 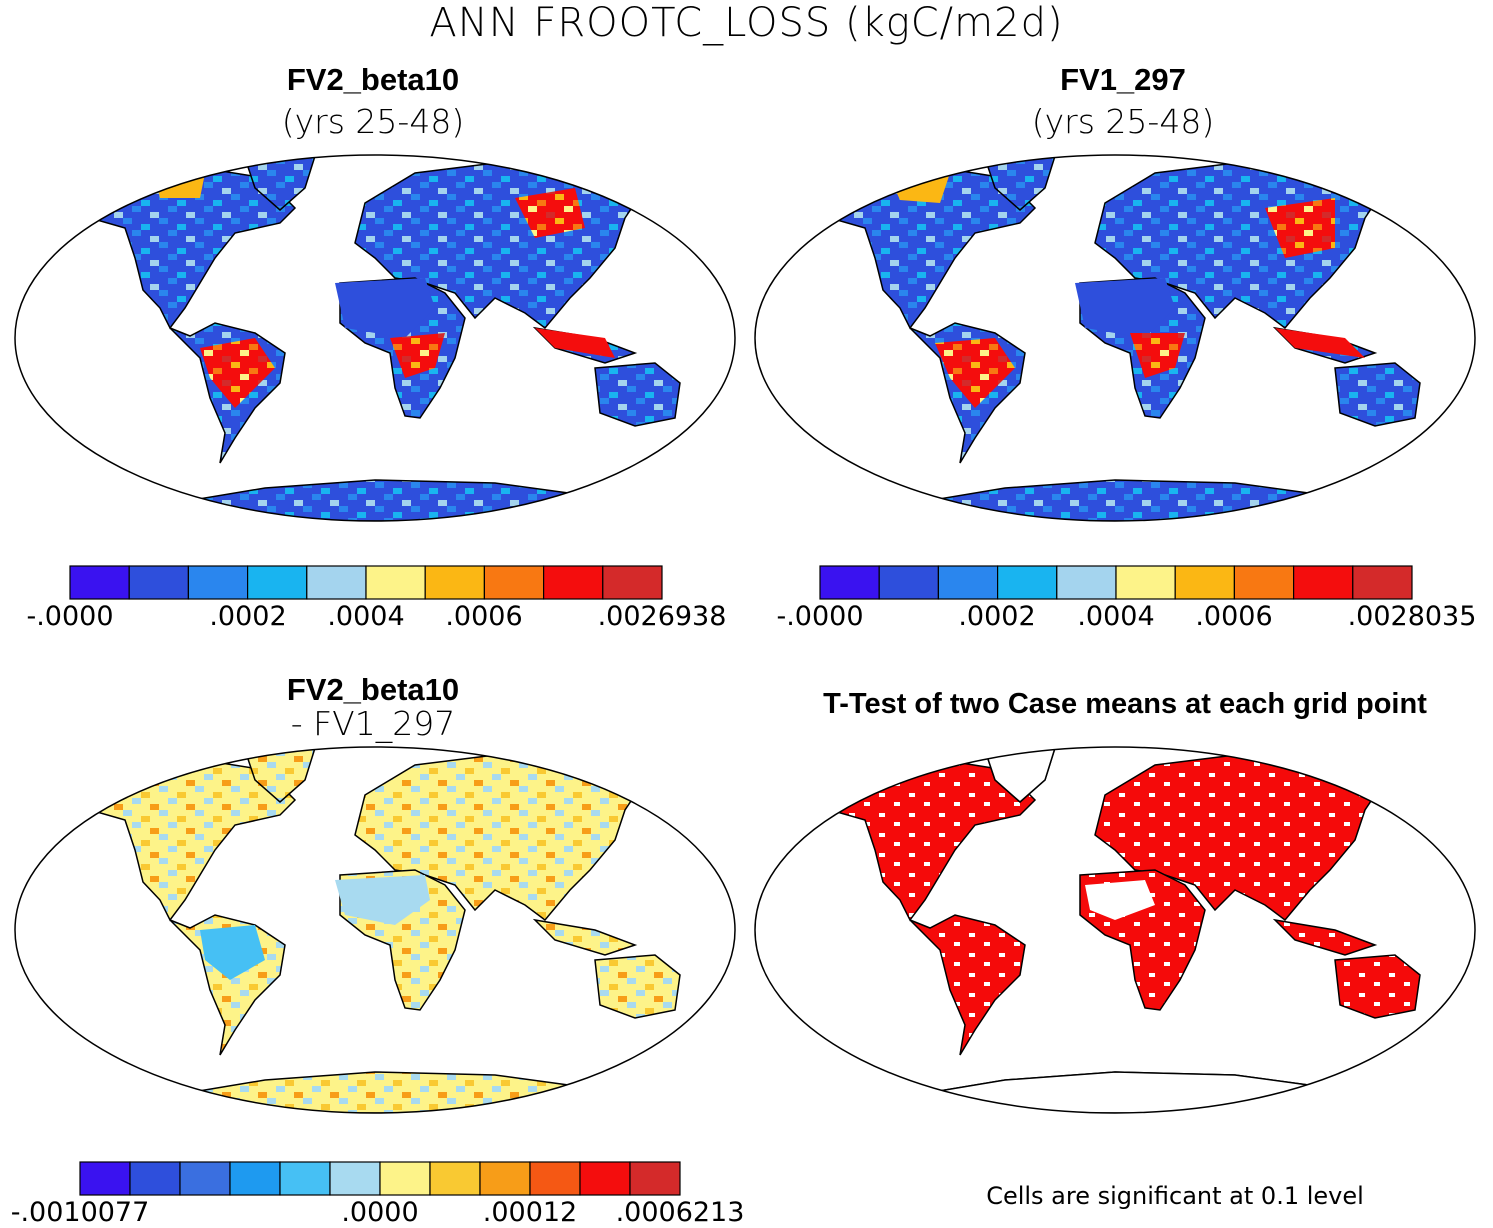 I want to click on panel3-title: FV2_beta10, so click(x=373, y=689).